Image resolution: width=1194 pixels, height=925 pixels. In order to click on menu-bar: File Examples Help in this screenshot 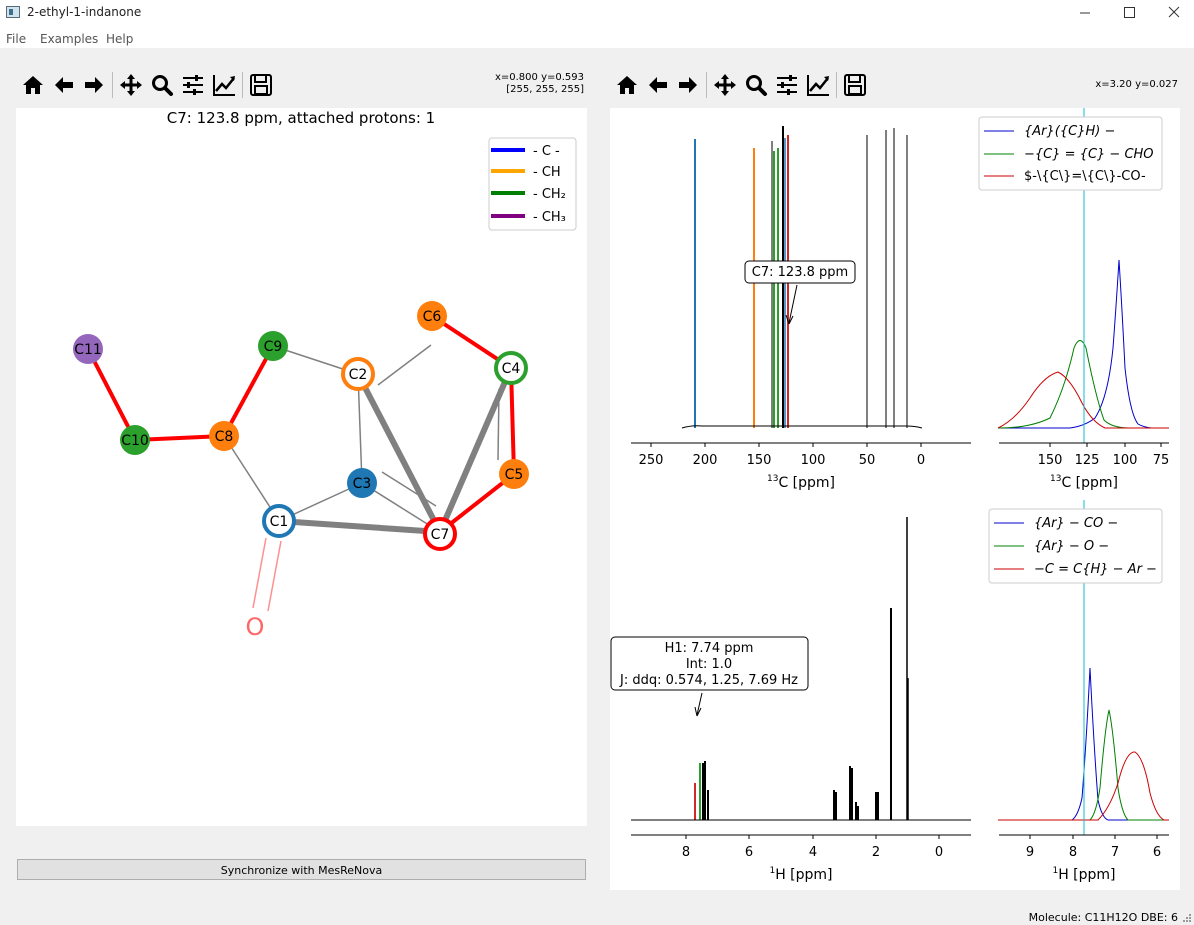, I will do `click(597, 37)`.